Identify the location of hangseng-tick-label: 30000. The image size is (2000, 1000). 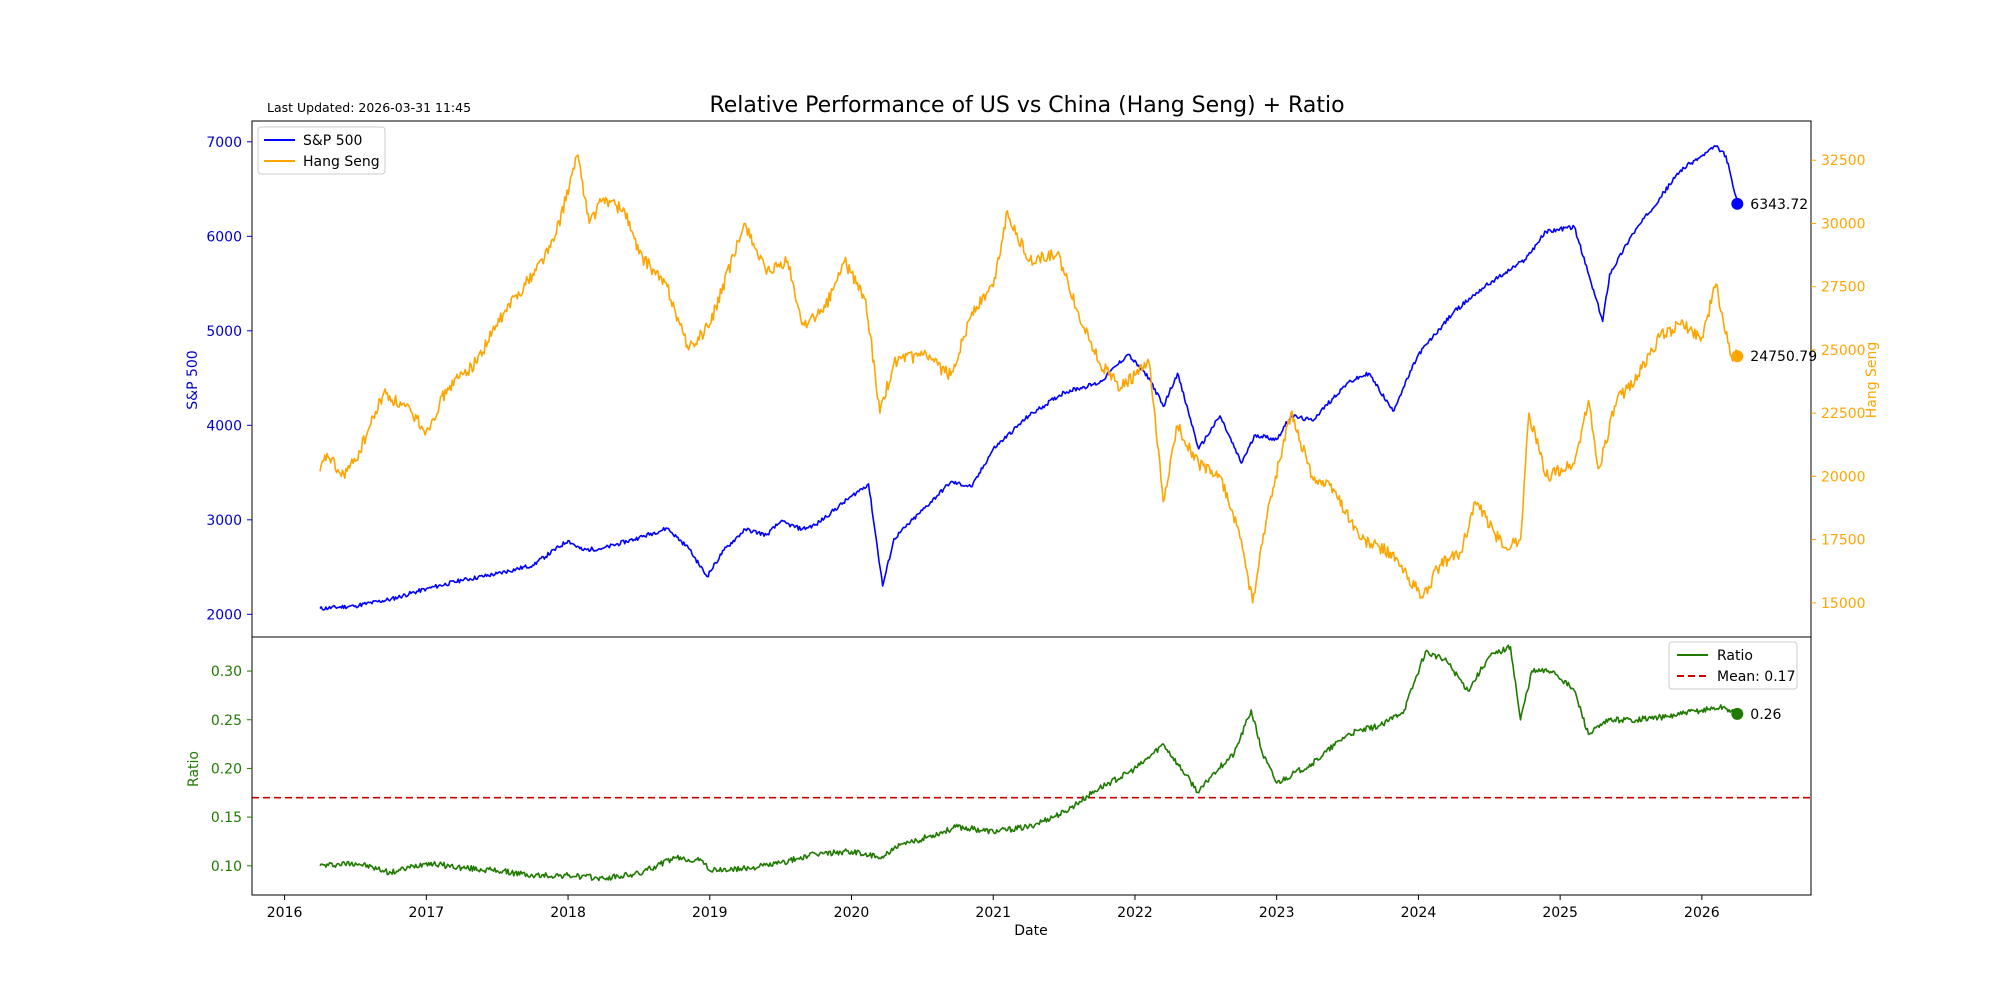
(1843, 224).